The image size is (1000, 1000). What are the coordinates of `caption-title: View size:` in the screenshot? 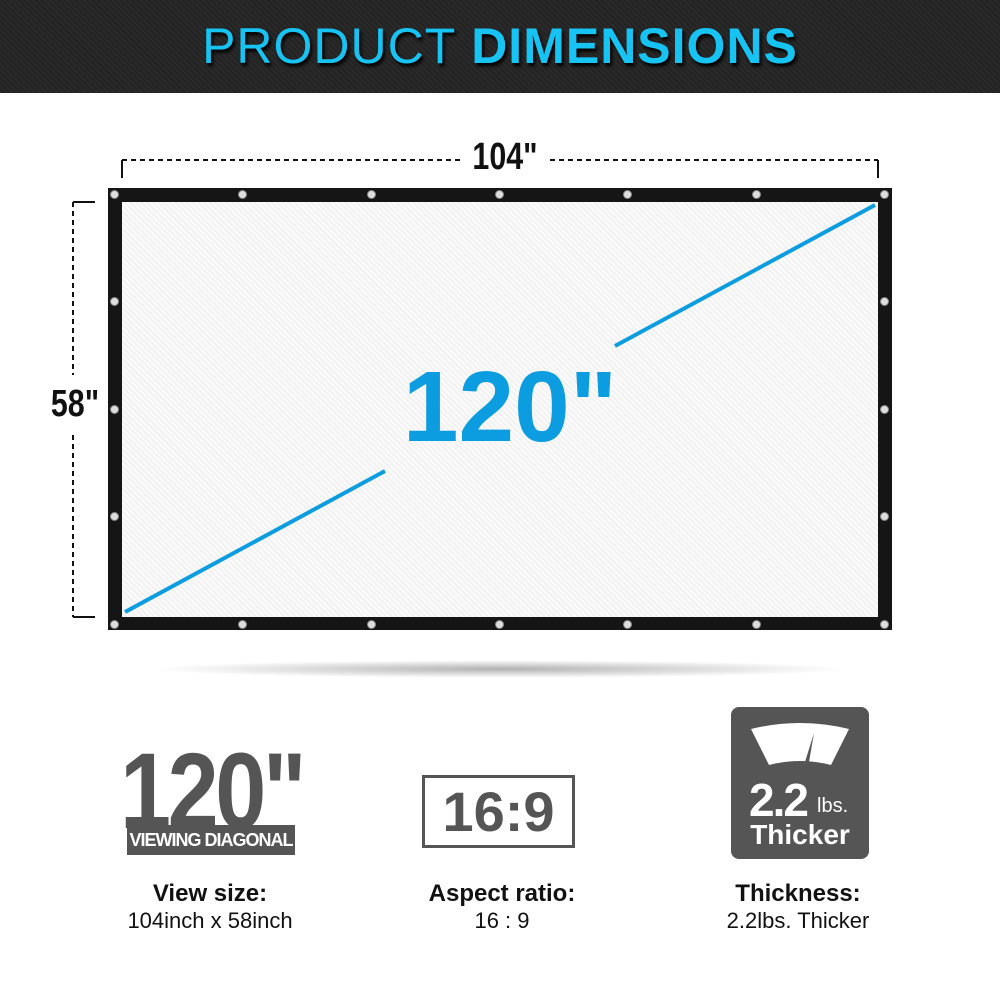 It's located at (210, 893).